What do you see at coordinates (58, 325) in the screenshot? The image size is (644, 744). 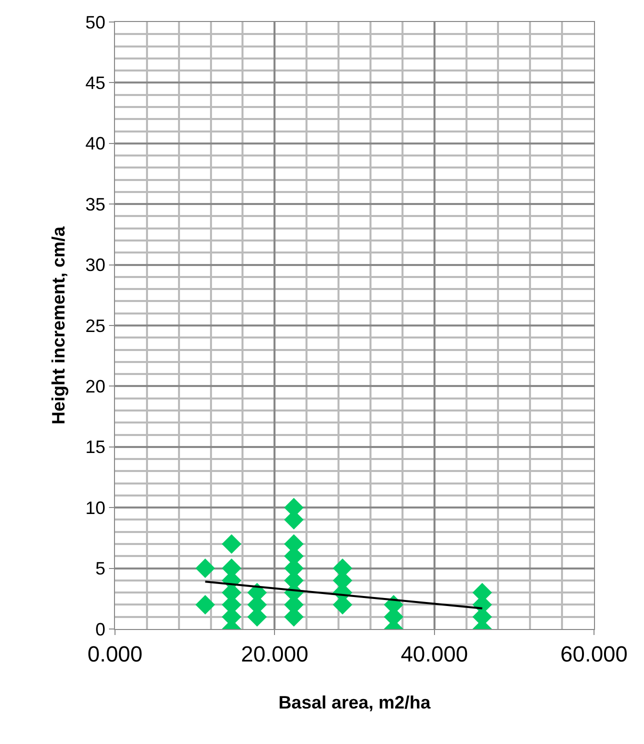 I see `y-axis-title: Height increment, cm/a` at bounding box center [58, 325].